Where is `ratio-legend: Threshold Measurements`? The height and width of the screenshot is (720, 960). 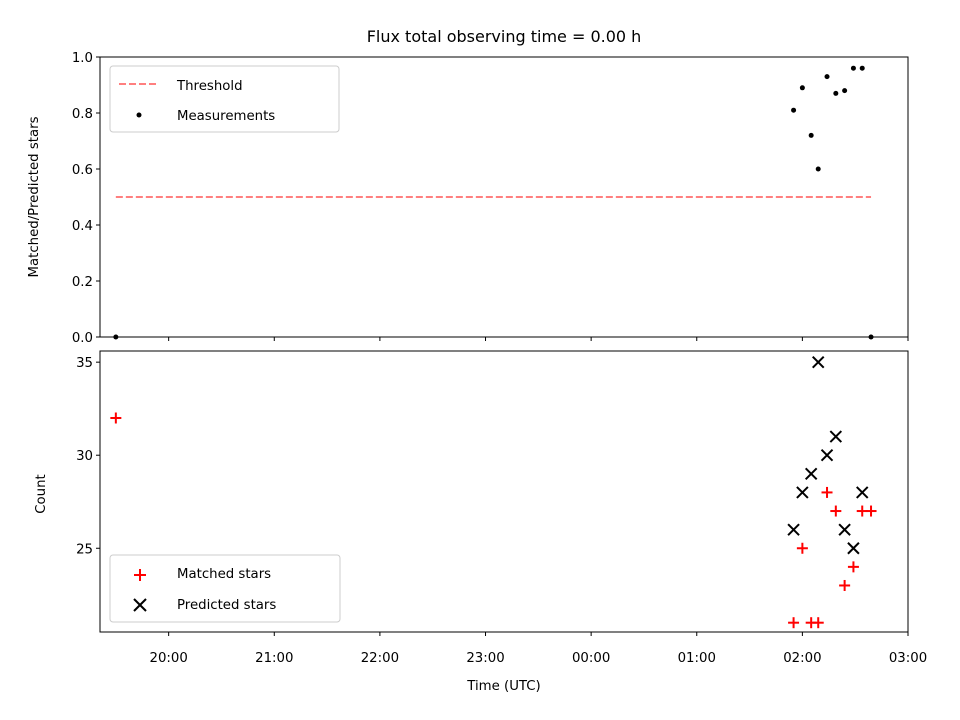 ratio-legend: Threshold Measurements is located at coordinates (224, 99).